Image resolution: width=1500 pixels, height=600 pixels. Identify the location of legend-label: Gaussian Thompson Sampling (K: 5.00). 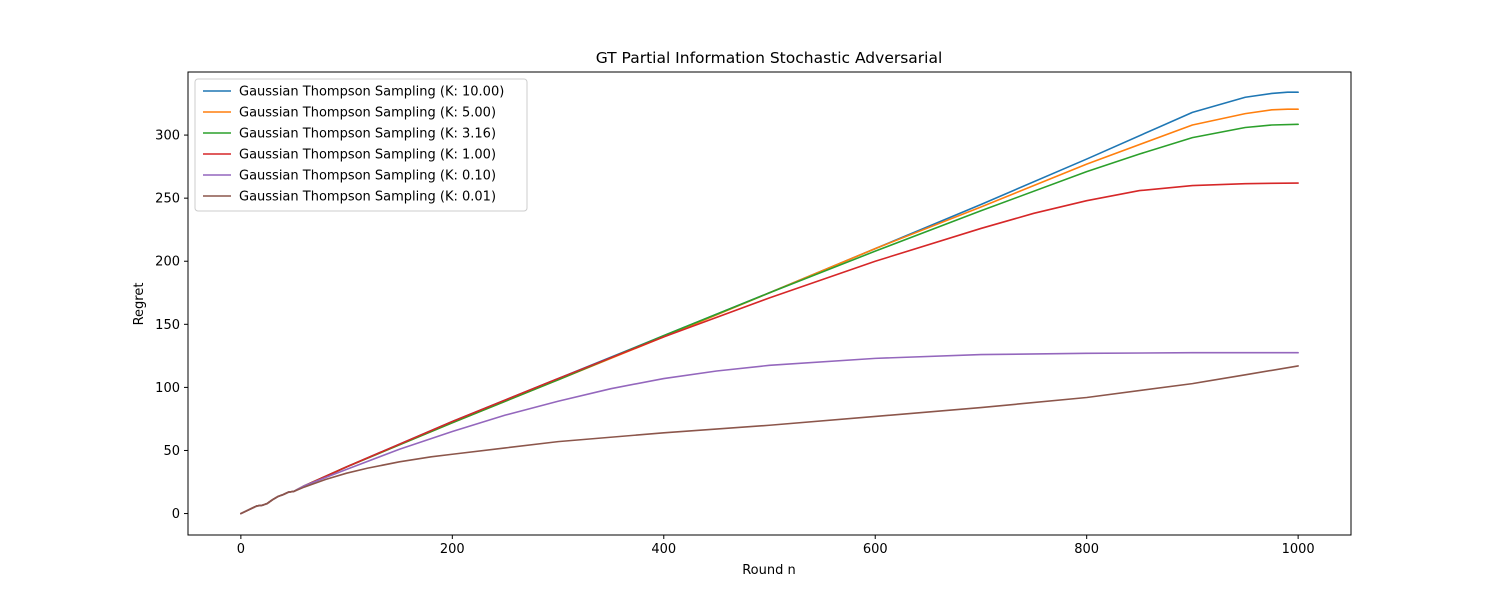
(367, 113).